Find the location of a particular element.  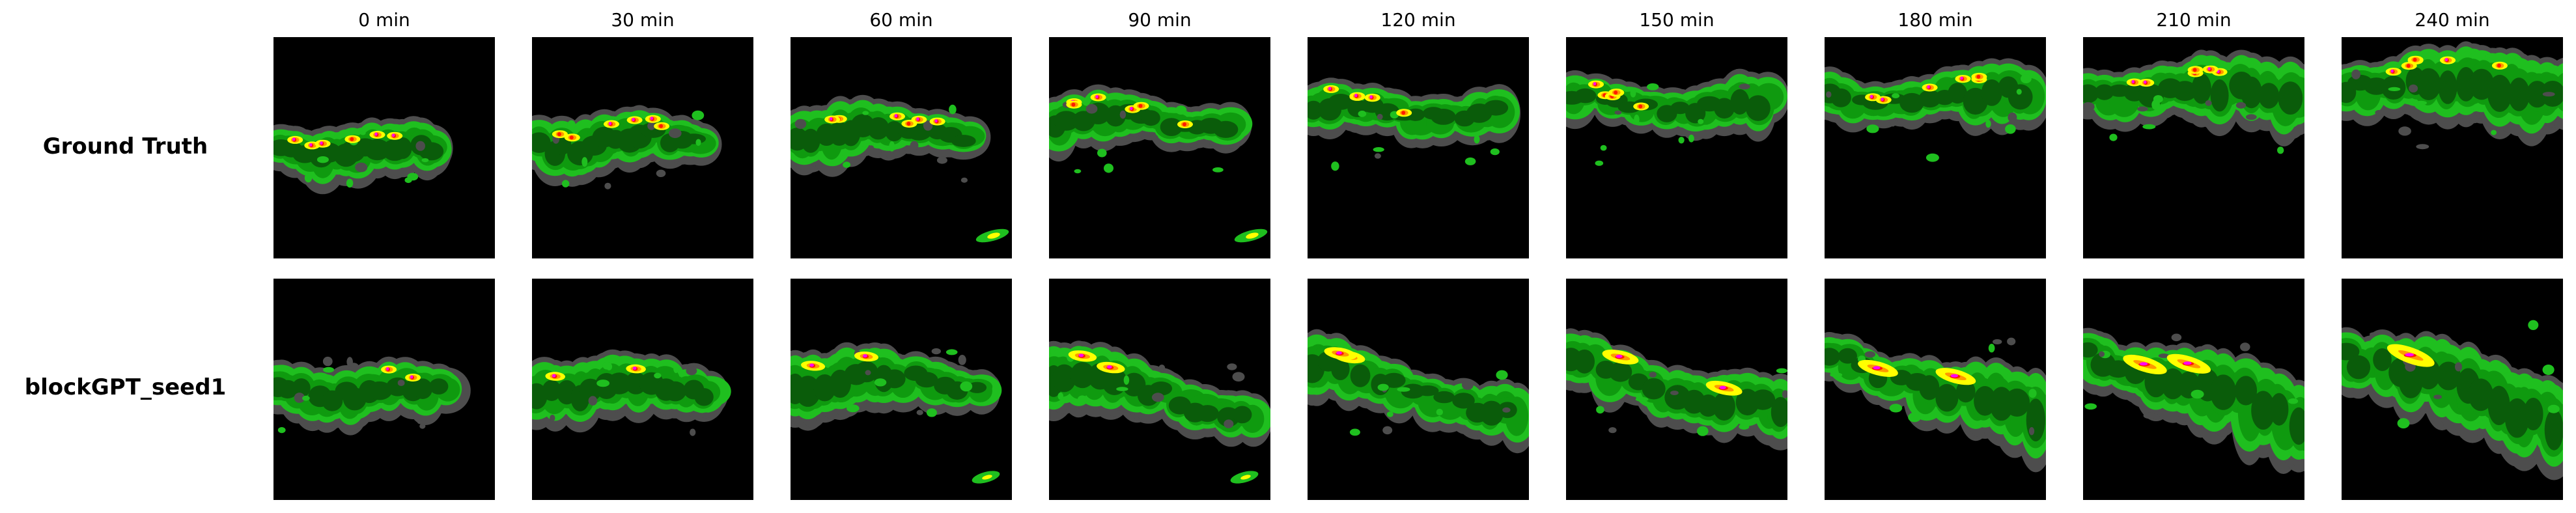

row-label-blockgpt-seed1: blockGPT_seed1 is located at coordinates (126, 387).